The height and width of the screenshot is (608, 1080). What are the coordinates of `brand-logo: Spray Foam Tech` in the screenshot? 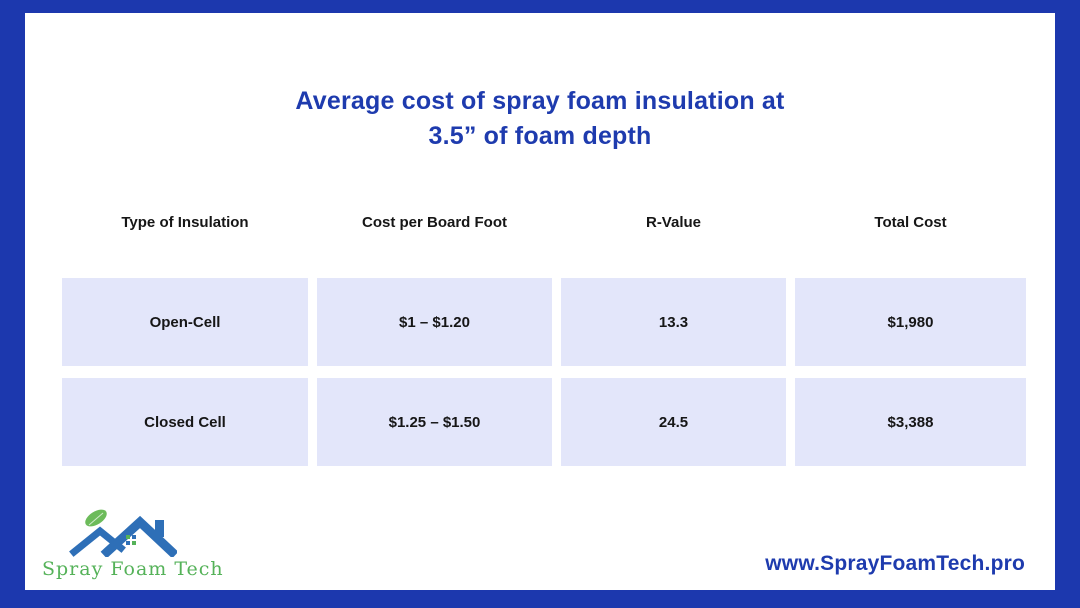 It's located at (133, 542).